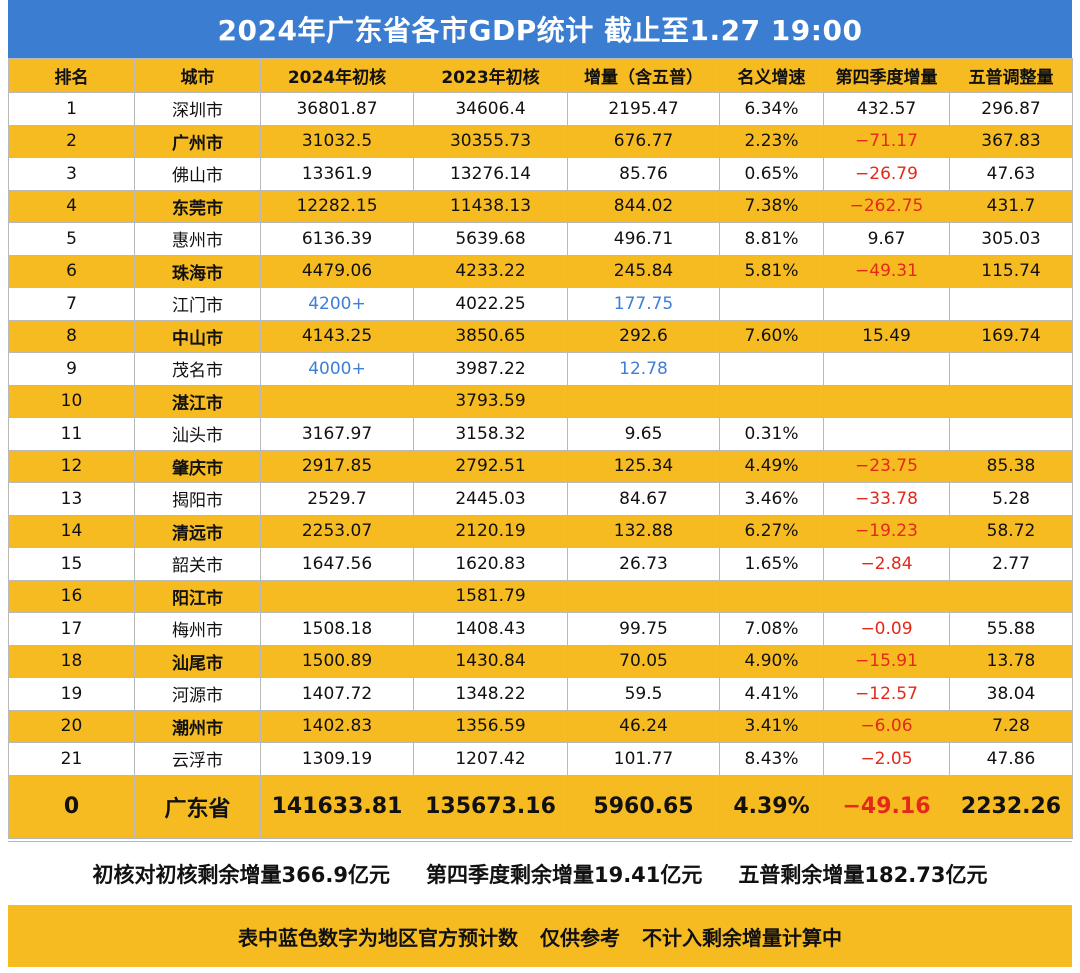 This screenshot has width=1080, height=973. Describe the element at coordinates (1011, 304) in the screenshot. I see `cell-adjust` at that location.